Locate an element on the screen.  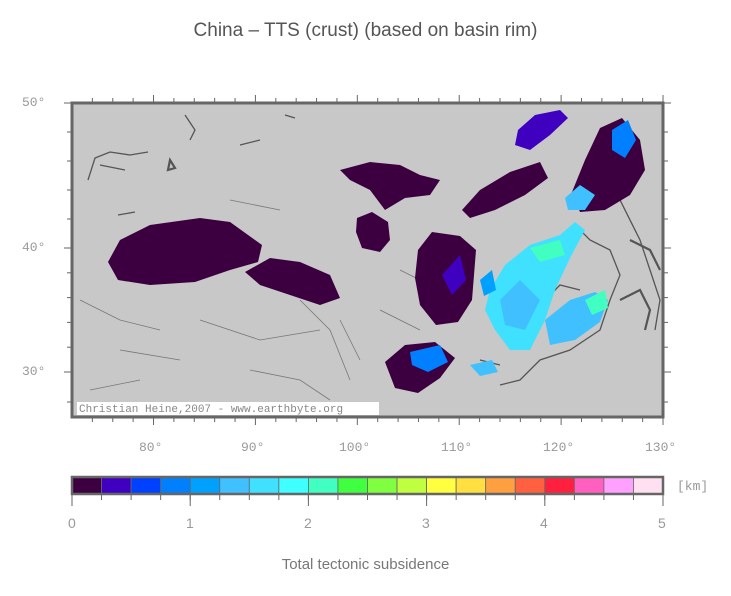
colorbar-frame is located at coordinates (367, 485).